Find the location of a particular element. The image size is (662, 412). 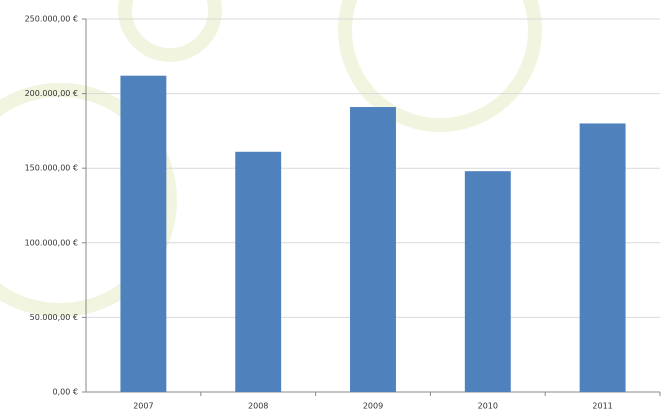

y-tick-label: 50.000,00 € is located at coordinates (54, 317).